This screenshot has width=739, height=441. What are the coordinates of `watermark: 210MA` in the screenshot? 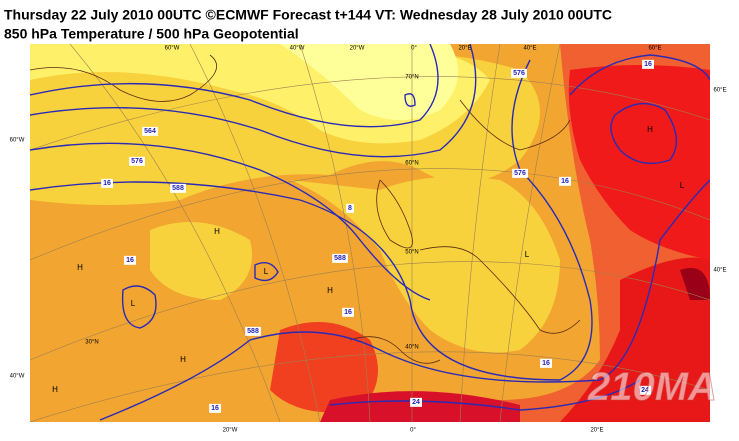 It's located at (652, 387).